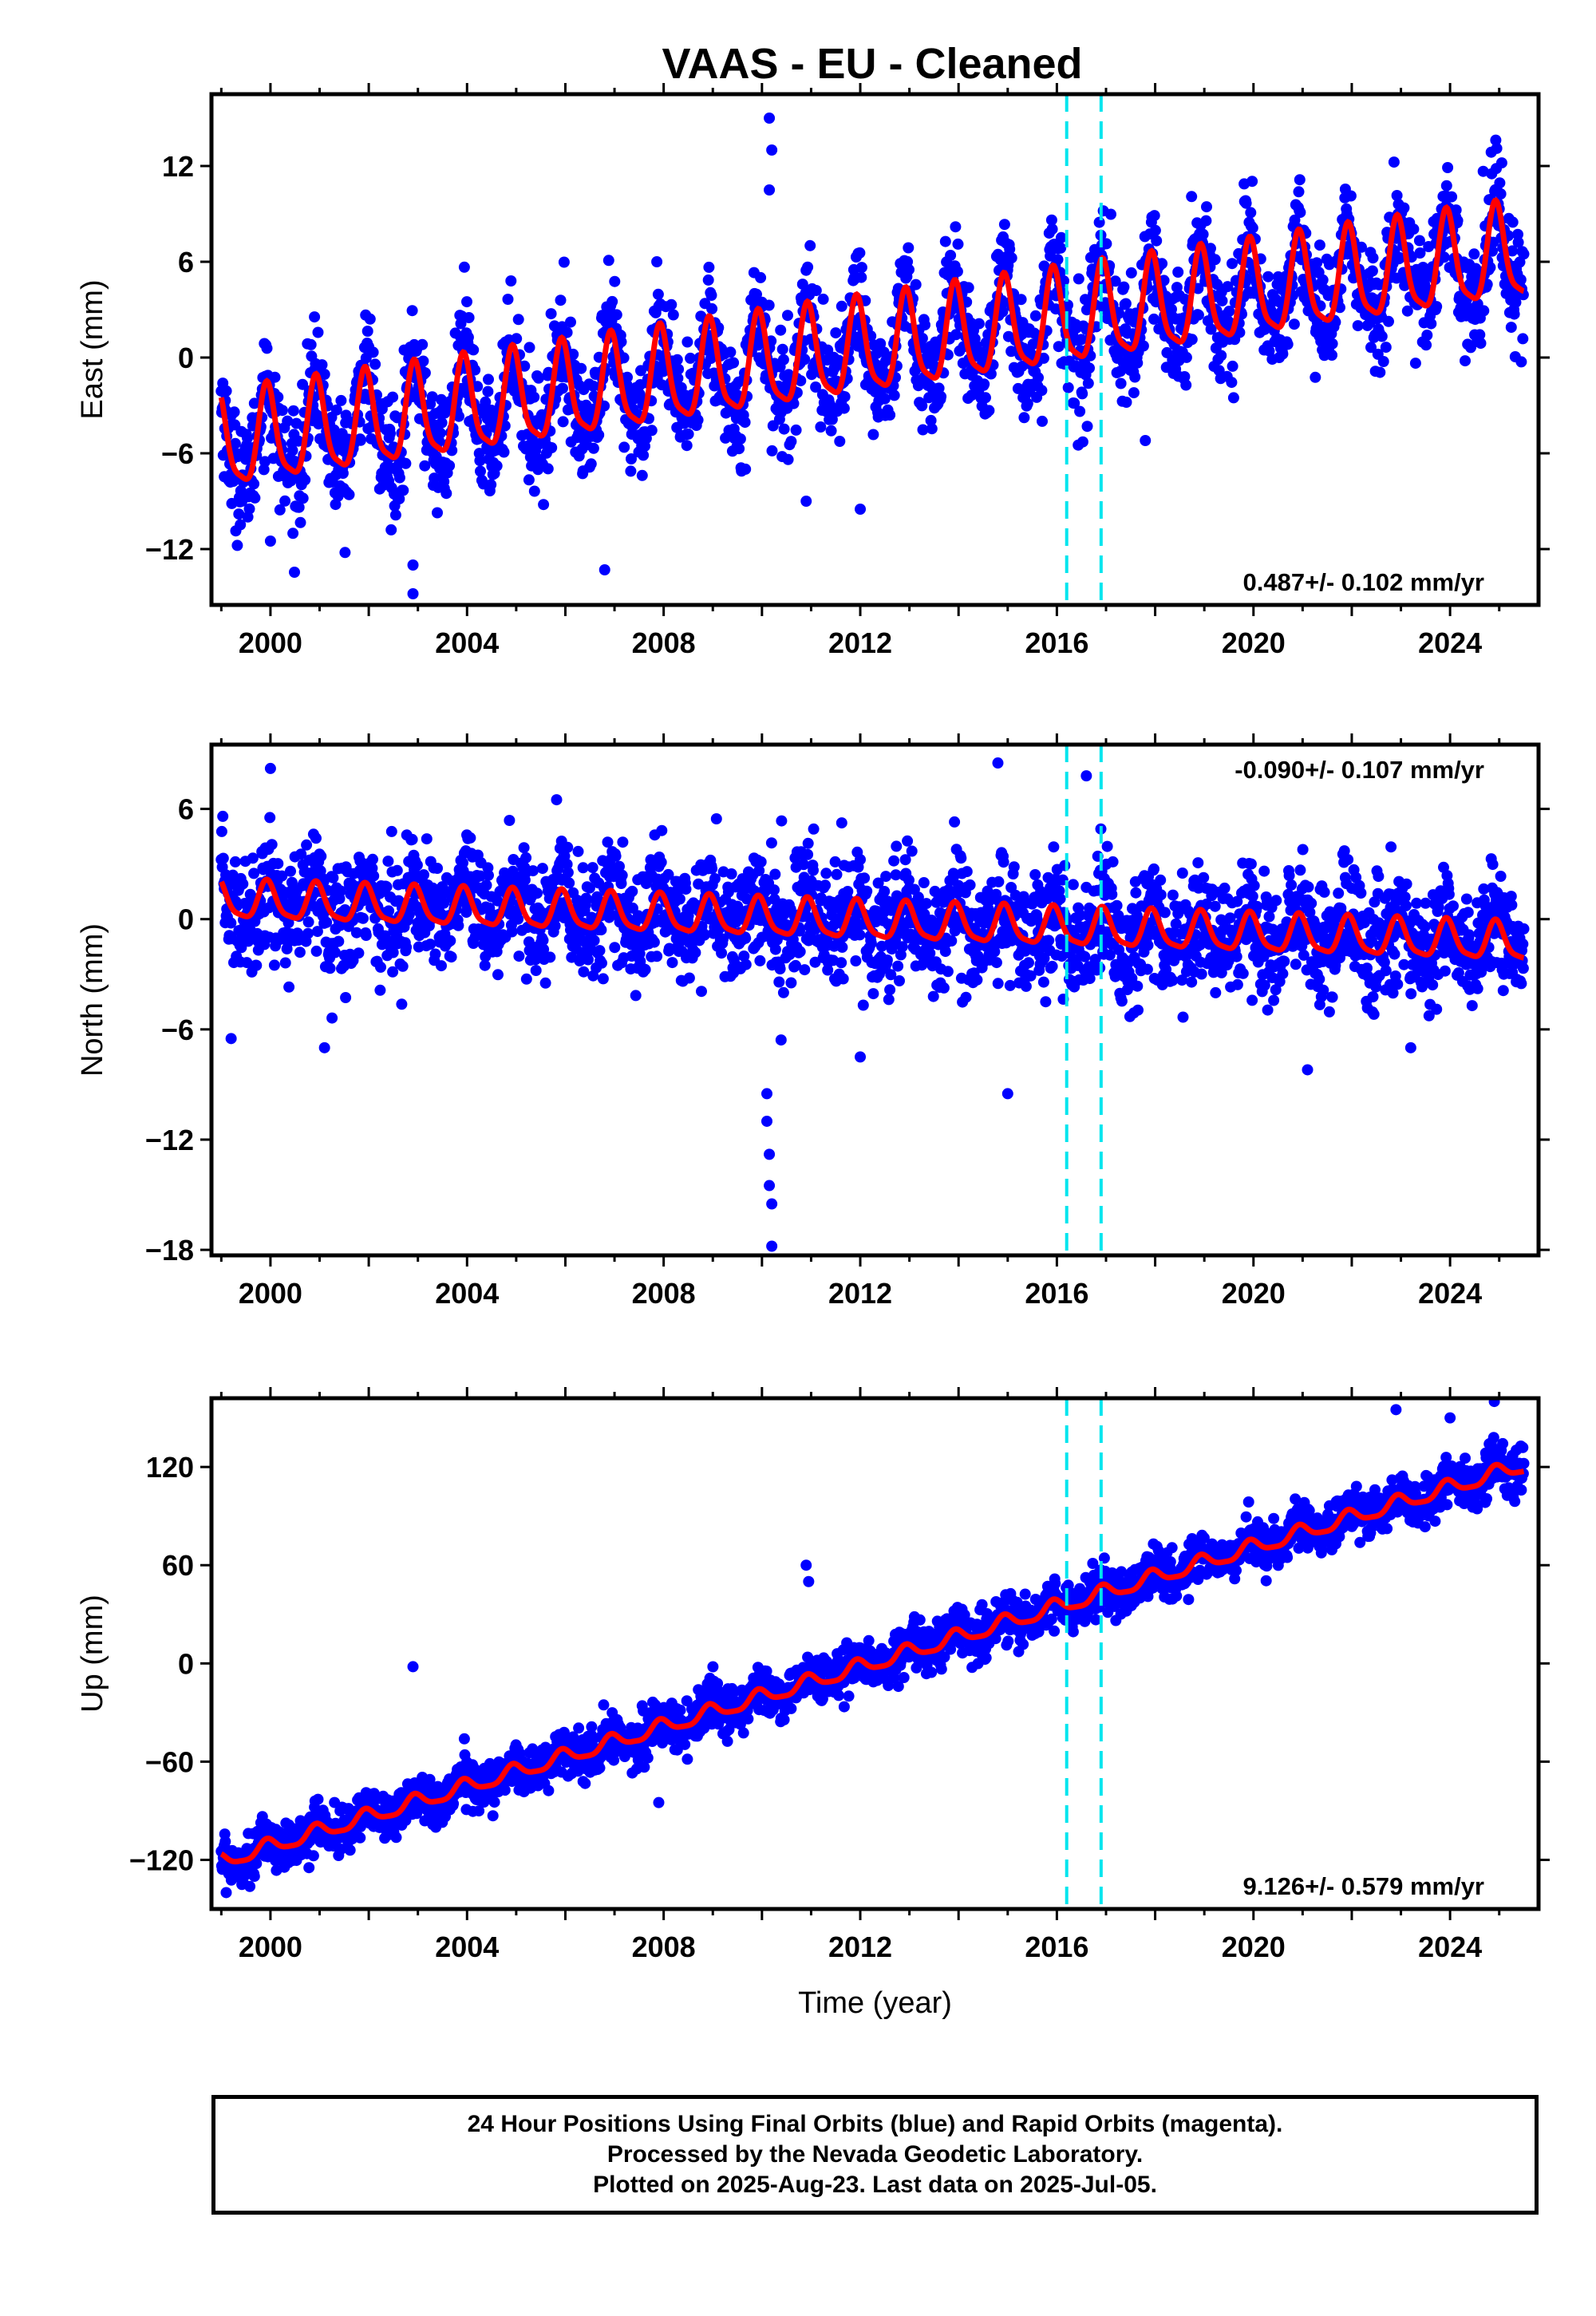 The image size is (1596, 2316). I want to click on east-xtick-label: 2012, so click(860, 642).